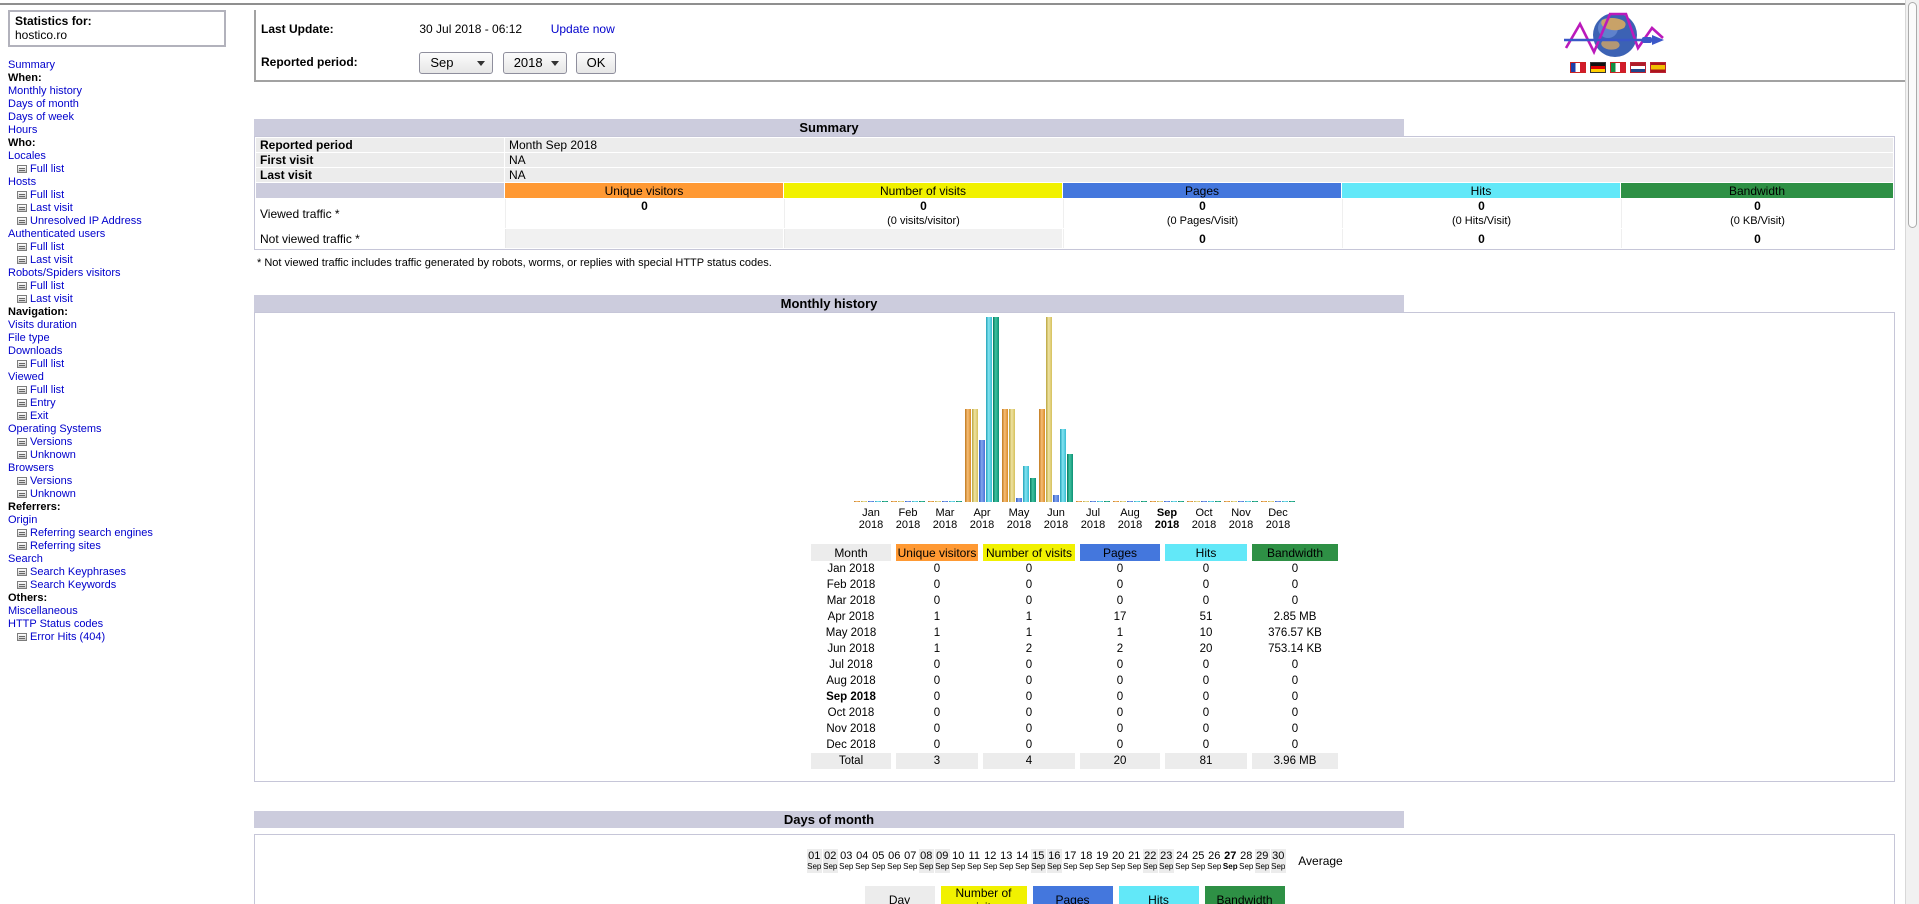 The width and height of the screenshot is (1919, 904). What do you see at coordinates (1120, 552) in the screenshot?
I see `metric-header-pg: Pages` at bounding box center [1120, 552].